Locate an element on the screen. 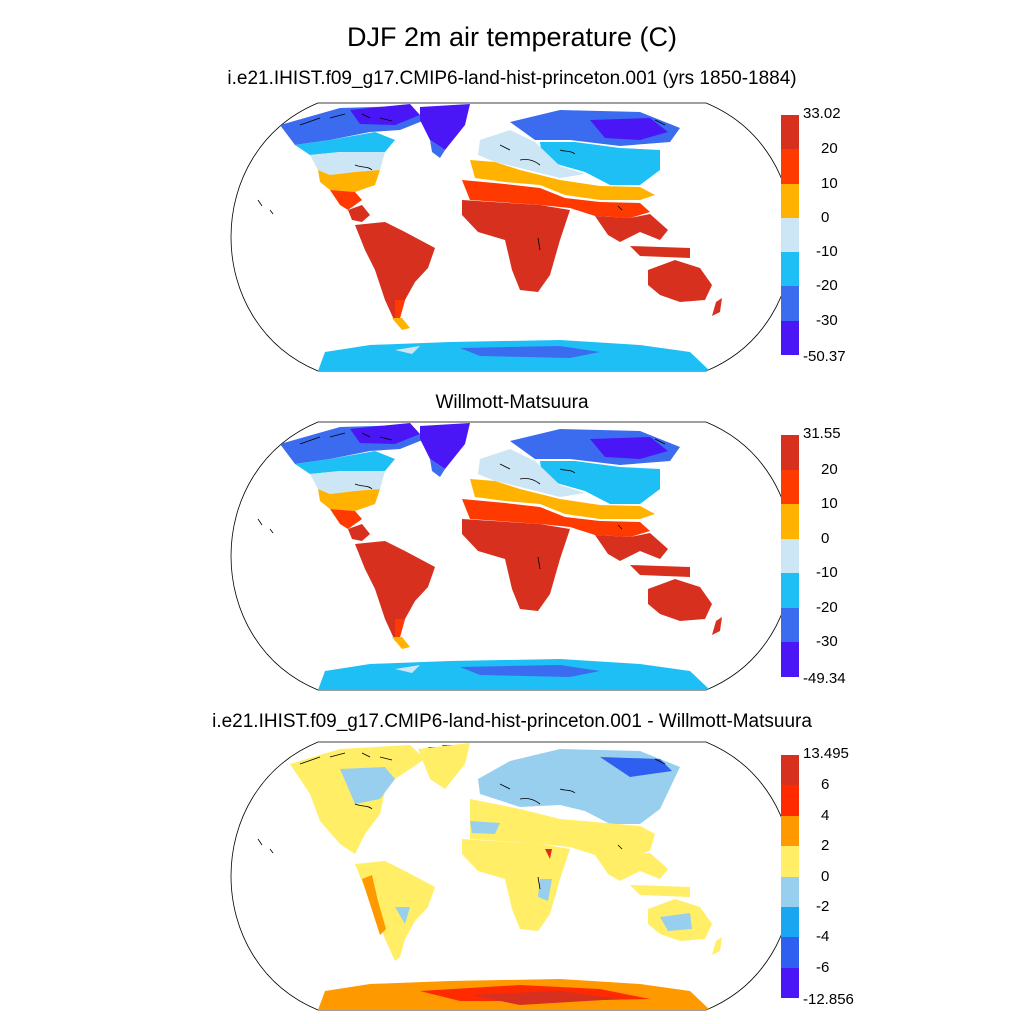 Image resolution: width=1024 pixels, height=1024 pixels. map-diff is located at coordinates (512, 876).